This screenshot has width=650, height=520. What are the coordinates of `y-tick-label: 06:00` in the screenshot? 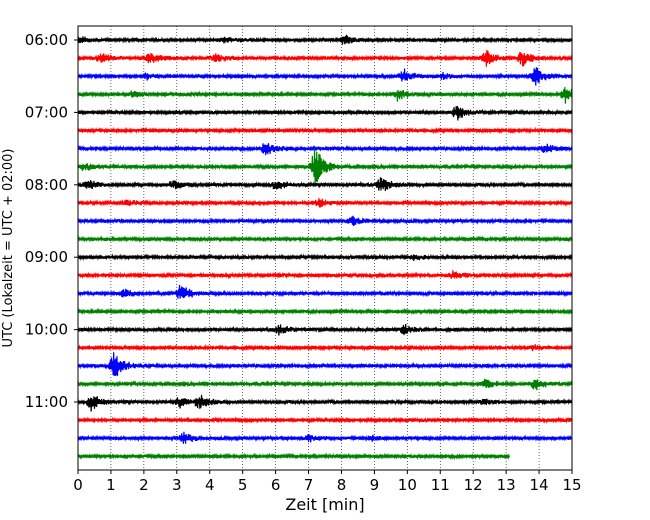 It's located at (46, 40).